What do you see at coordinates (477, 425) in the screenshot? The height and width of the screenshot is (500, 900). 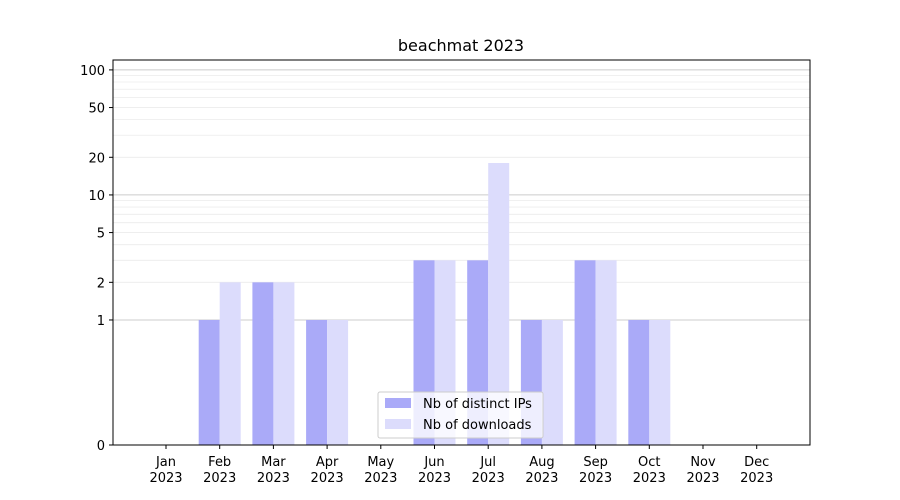 I see `legend-label-downloads: Nb of downloads` at bounding box center [477, 425].